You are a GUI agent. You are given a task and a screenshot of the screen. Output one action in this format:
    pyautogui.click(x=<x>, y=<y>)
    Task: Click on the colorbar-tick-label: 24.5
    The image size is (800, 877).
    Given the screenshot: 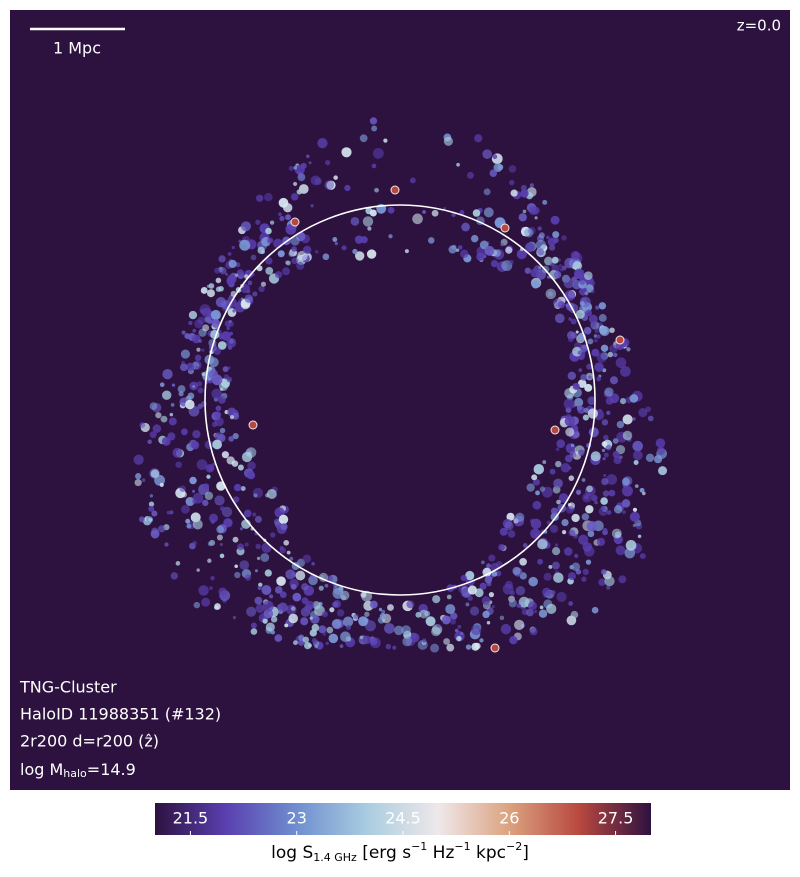 What is the action you would take?
    pyautogui.click(x=403, y=818)
    